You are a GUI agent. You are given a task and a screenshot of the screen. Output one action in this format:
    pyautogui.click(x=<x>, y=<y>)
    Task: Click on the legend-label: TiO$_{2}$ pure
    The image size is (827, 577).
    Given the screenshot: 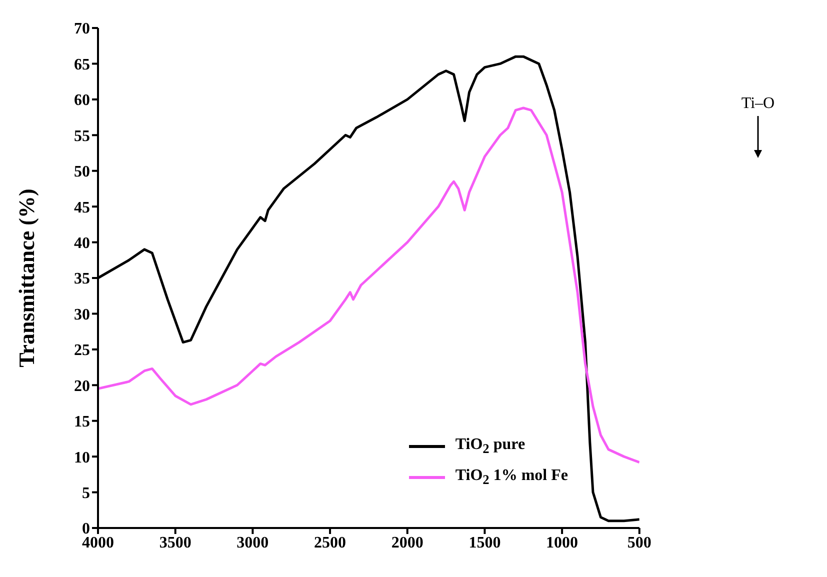 What is the action you would take?
    pyautogui.click(x=490, y=446)
    